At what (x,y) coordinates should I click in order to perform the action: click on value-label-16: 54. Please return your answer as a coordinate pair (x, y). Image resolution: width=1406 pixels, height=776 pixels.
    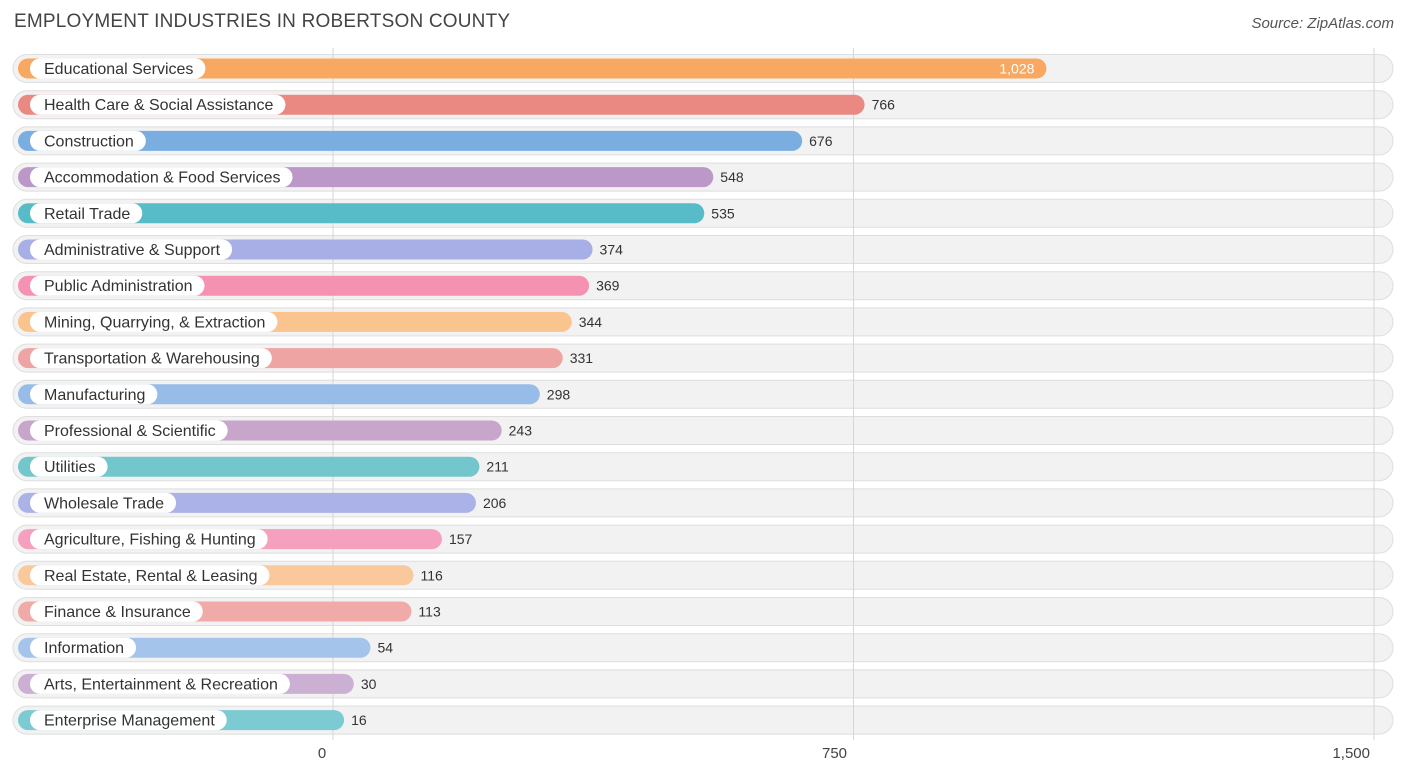
    Looking at the image, I should click on (385, 648).